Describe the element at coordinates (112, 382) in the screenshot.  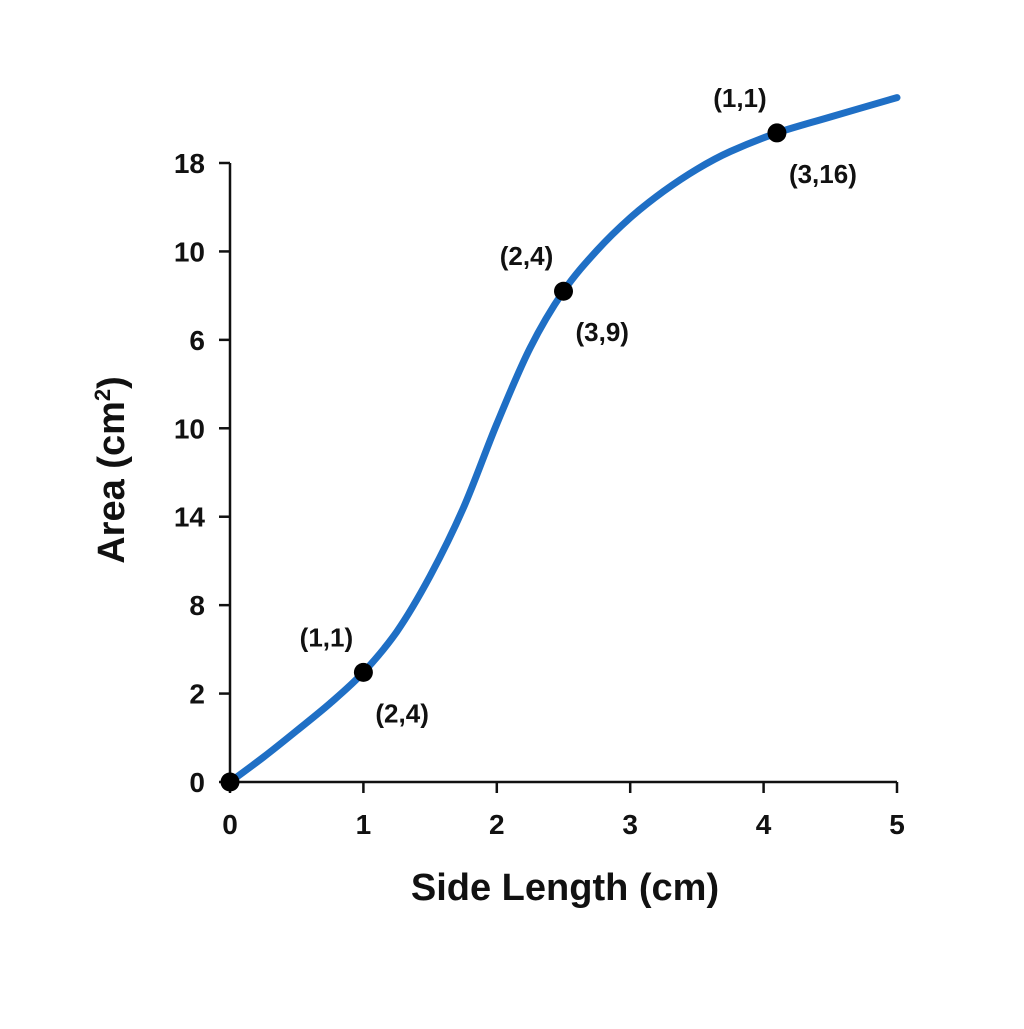
I see `y-axis-title-close: )` at that location.